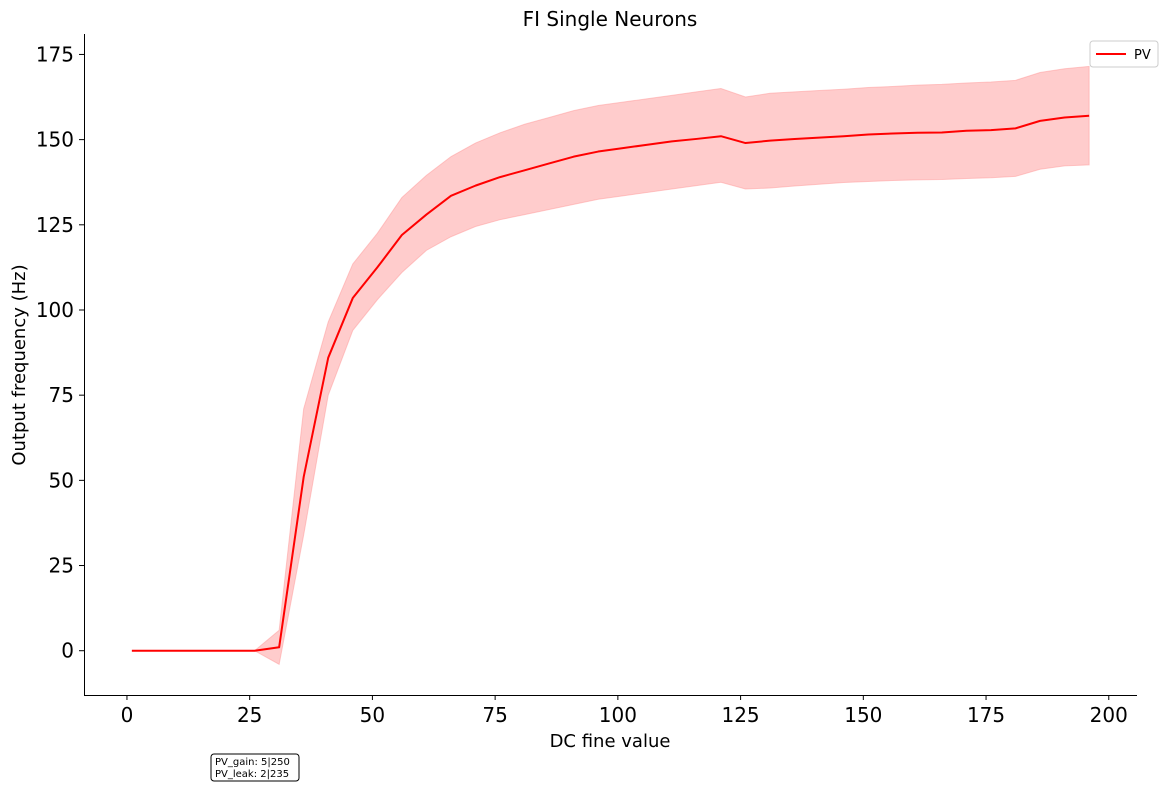 This screenshot has width=1175, height=793. I want to click on y-tick-label: 50, so click(61, 480).